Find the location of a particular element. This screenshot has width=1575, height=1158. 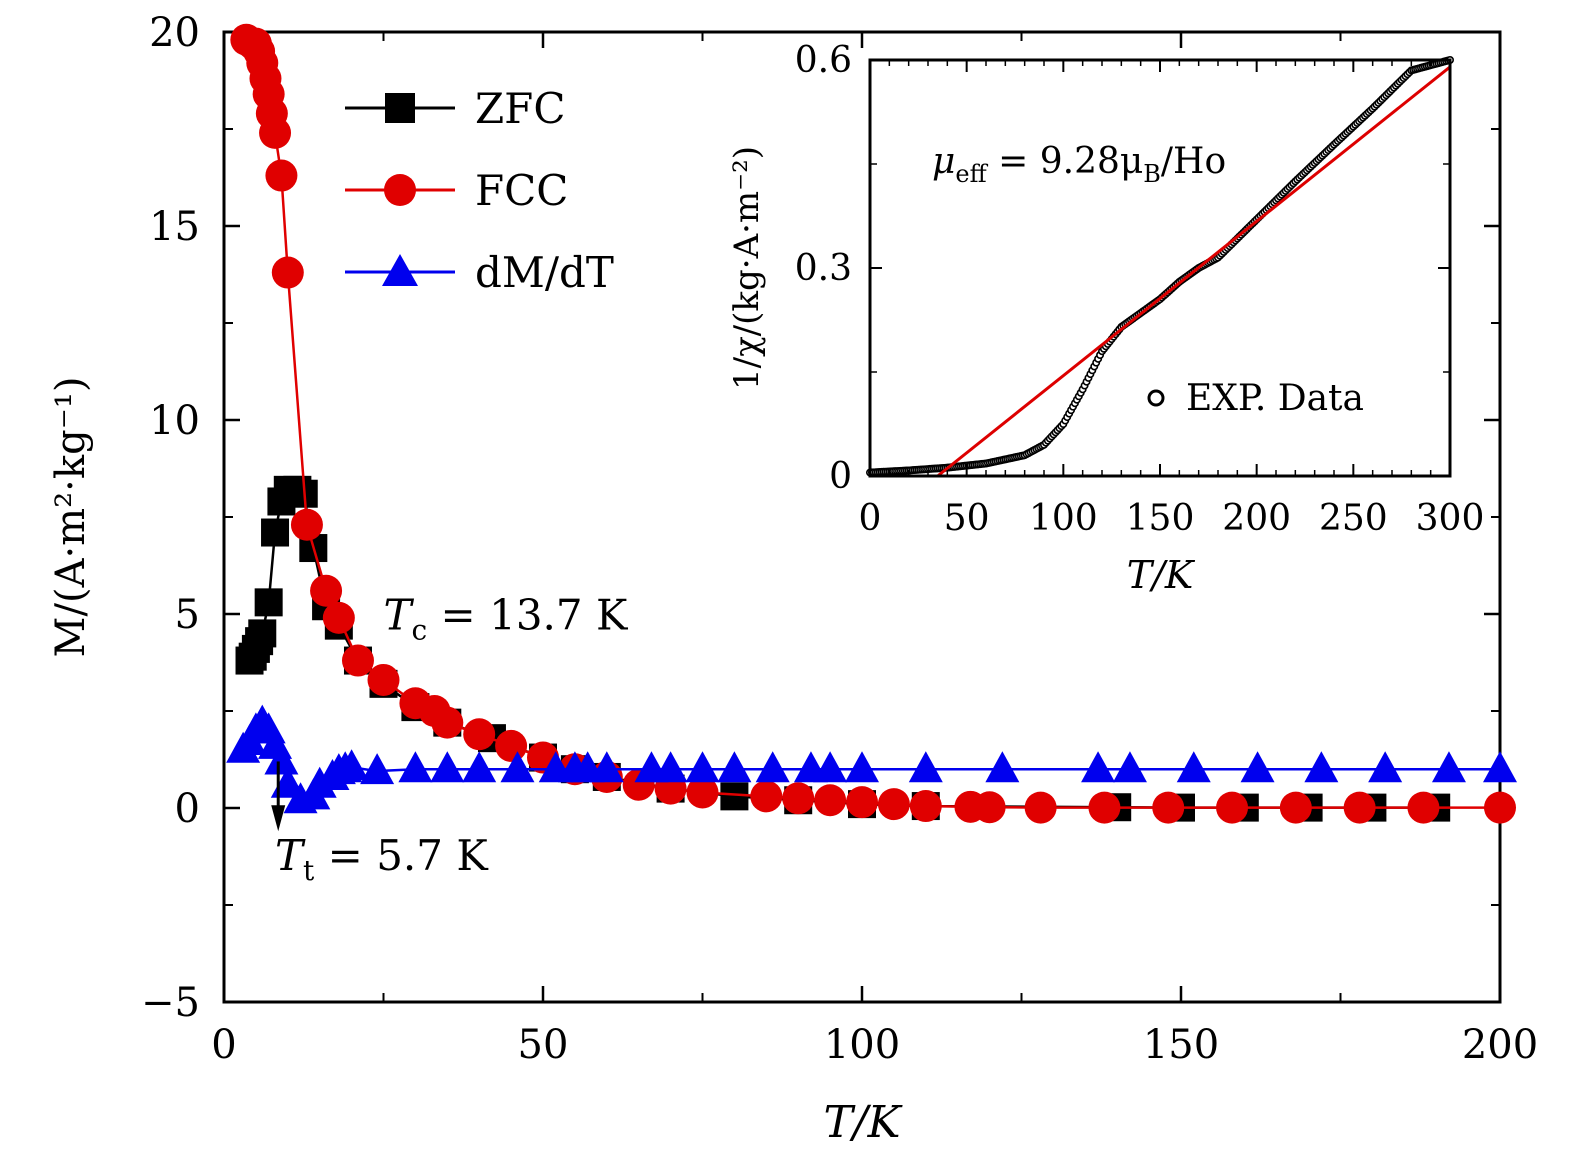

inset-legend: EXP. Data is located at coordinates (1255, 398).